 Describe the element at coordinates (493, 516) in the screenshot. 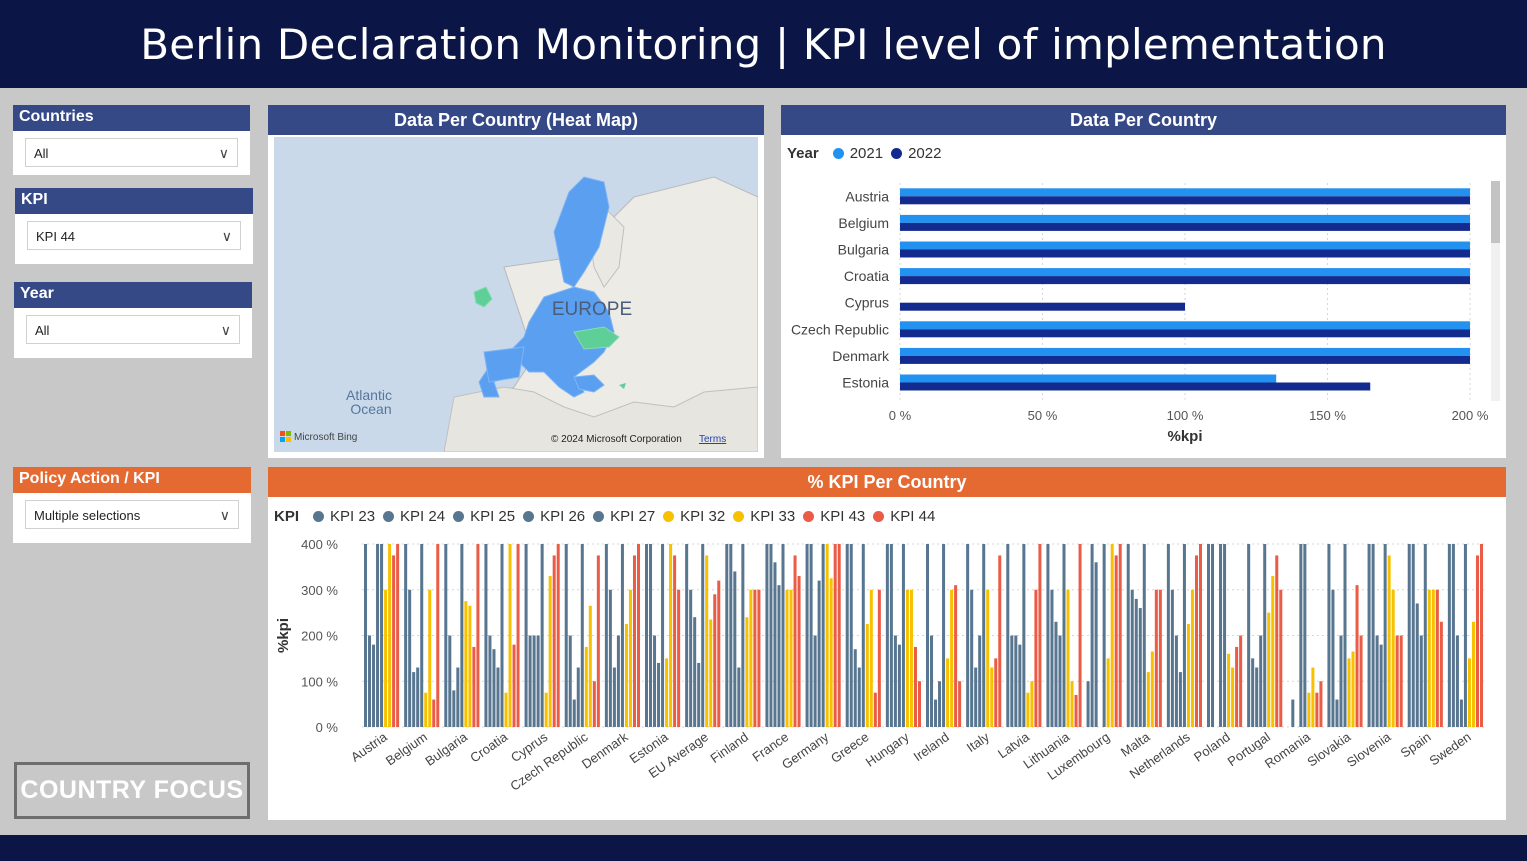

I see `legend-kpi-25: KPI 25` at that location.